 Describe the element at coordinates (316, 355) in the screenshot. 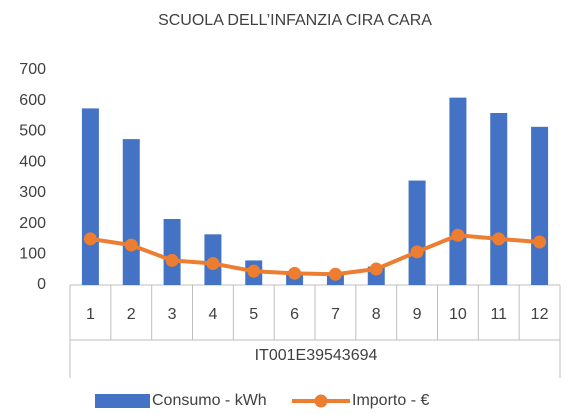

I see `group-label: IT001E39543694` at that location.